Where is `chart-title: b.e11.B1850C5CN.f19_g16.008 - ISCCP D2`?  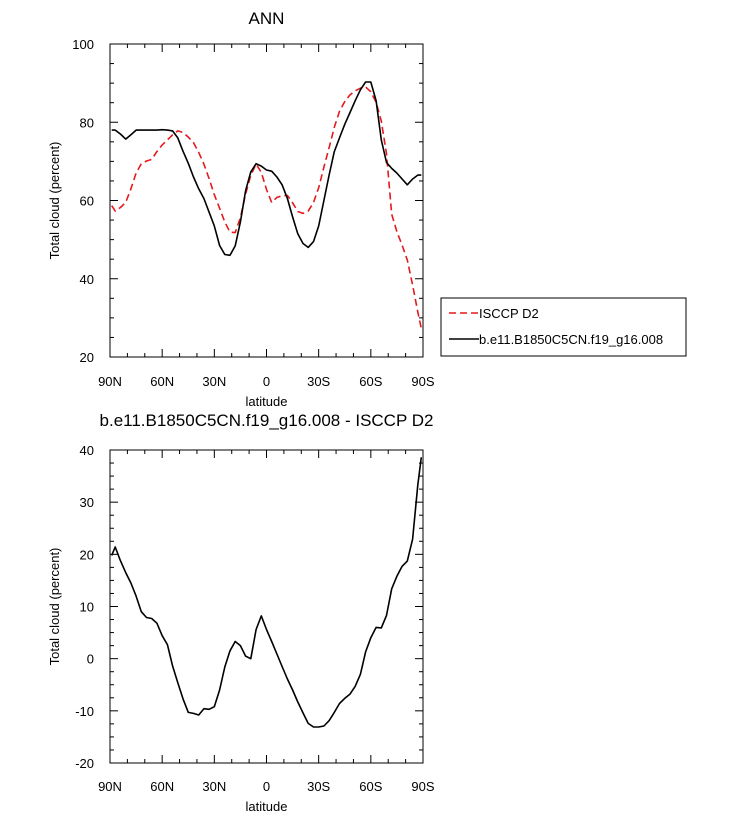 chart-title: b.e11.B1850C5CN.f19_g16.008 - ISCCP D2 is located at coordinates (267, 420).